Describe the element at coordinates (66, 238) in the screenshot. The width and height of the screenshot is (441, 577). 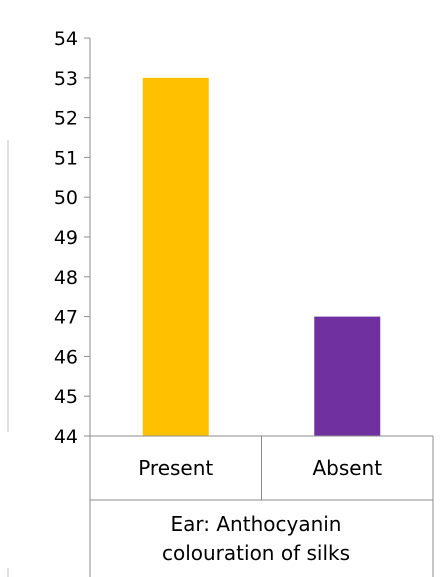
I see `y-tick-label: 49` at that location.